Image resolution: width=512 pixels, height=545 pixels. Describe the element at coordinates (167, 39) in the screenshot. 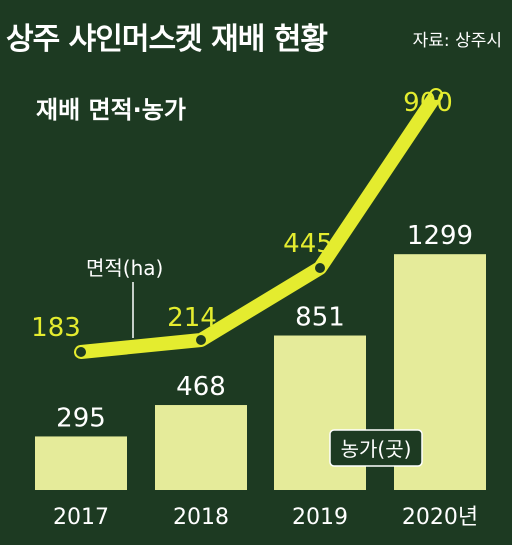

I see `chart-title: 상주 샤인머스켓 재배 현황` at that location.